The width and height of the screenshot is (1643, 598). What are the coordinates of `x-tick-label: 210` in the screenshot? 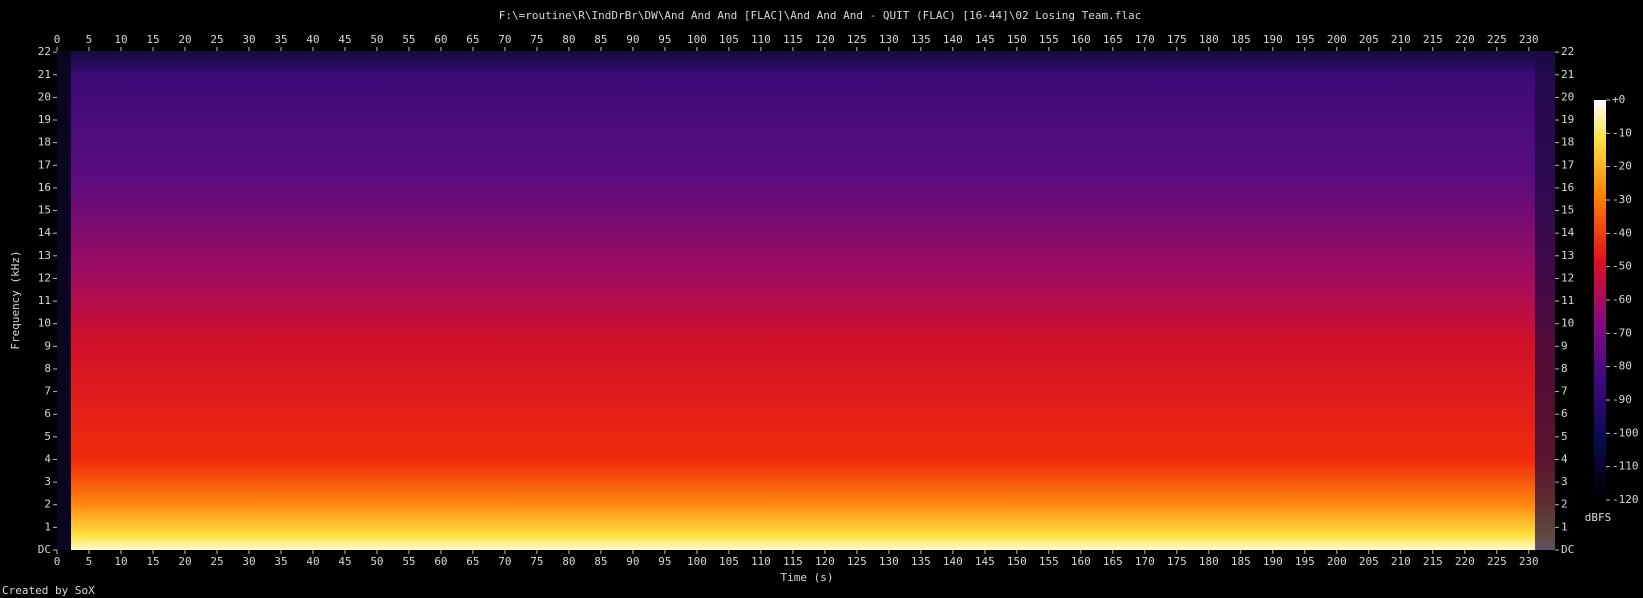 It's located at (1401, 561).